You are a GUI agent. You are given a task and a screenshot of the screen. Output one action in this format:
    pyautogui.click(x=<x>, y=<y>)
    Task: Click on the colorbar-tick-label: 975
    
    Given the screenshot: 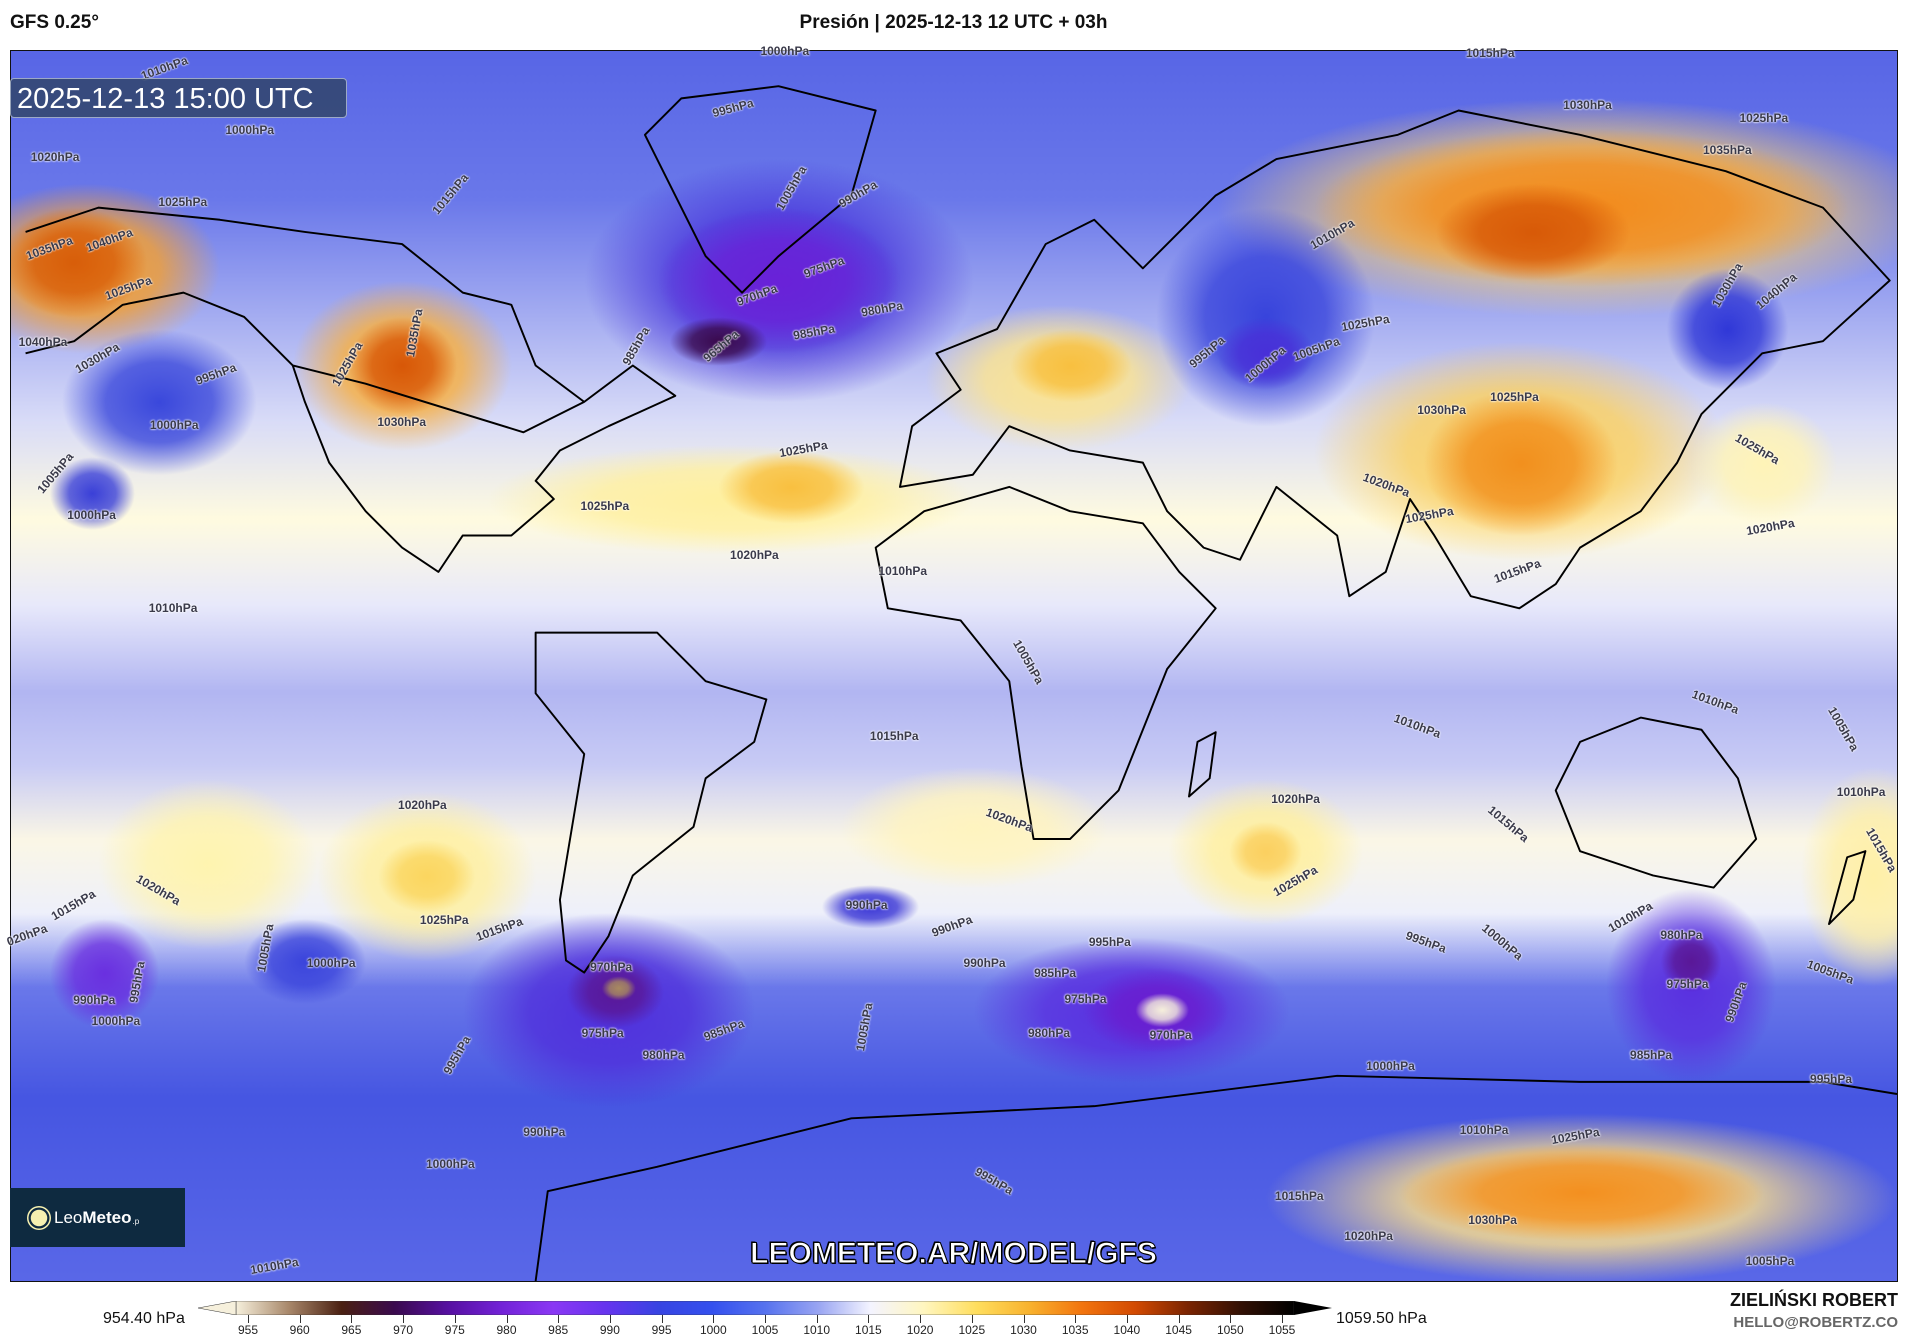 What is the action you would take?
    pyautogui.click(x=454, y=1330)
    